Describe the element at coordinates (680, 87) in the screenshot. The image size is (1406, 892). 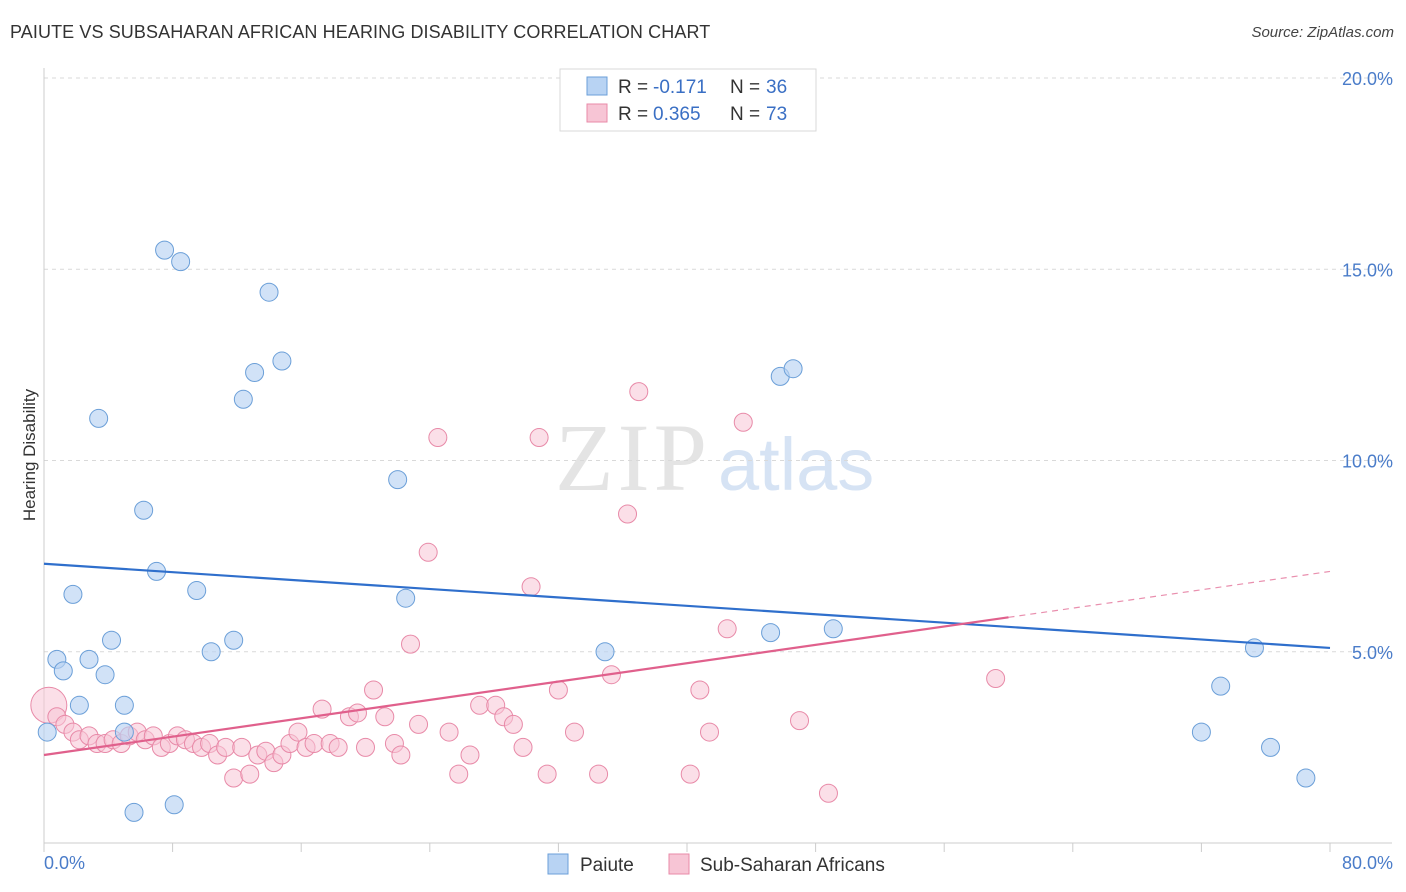
I see `legend-r-value-paiute: -0.171` at that location.